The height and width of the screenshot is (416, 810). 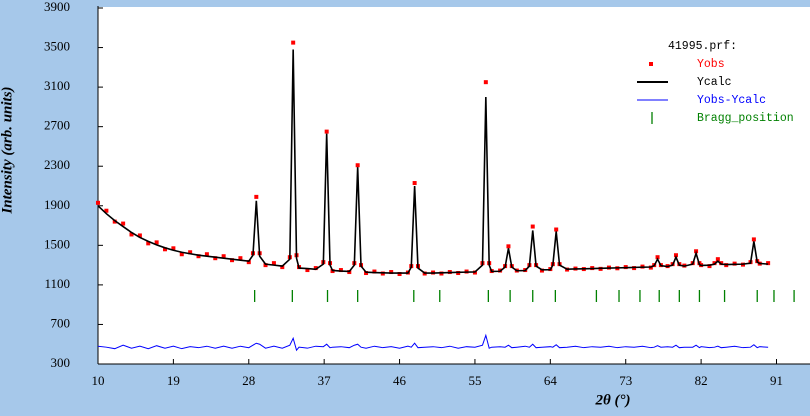 I want to click on y-tick-label: 3900, so click(x=57, y=7).